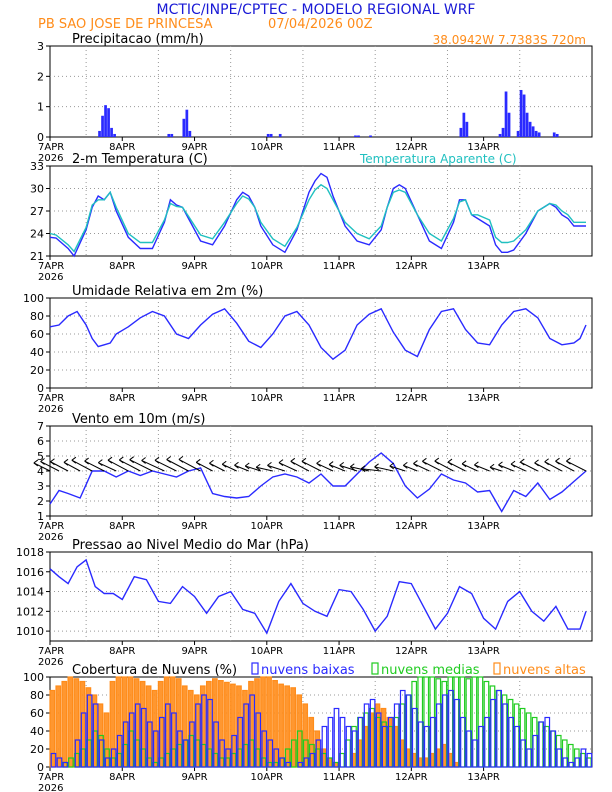 Image resolution: width=612 pixels, height=792 pixels. I want to click on header-run: 07/04/2026 00Z, so click(320, 24).